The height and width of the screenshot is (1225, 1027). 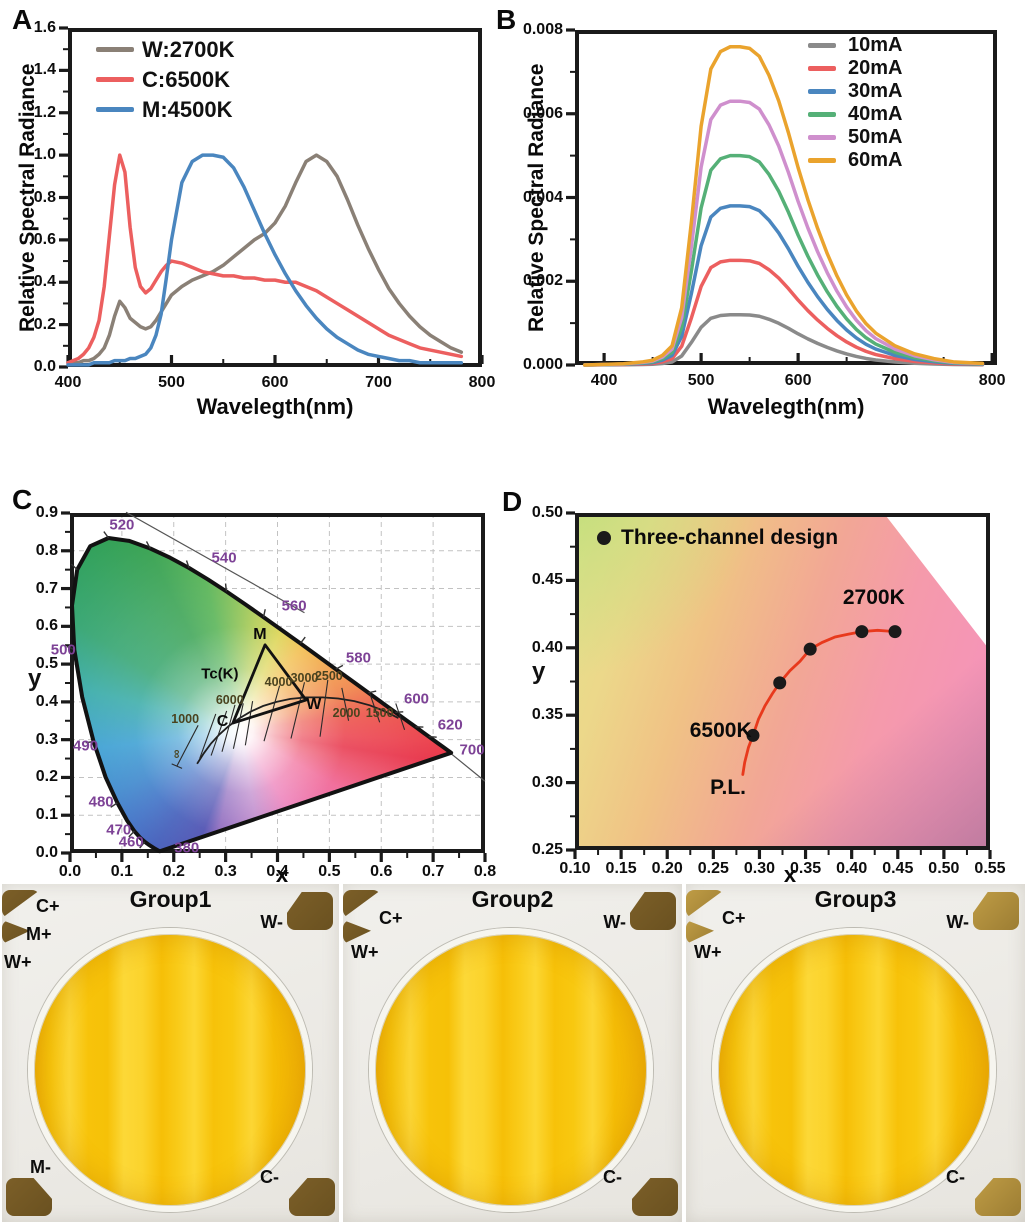 I want to click on panel-label-b: B, so click(x=506, y=19).